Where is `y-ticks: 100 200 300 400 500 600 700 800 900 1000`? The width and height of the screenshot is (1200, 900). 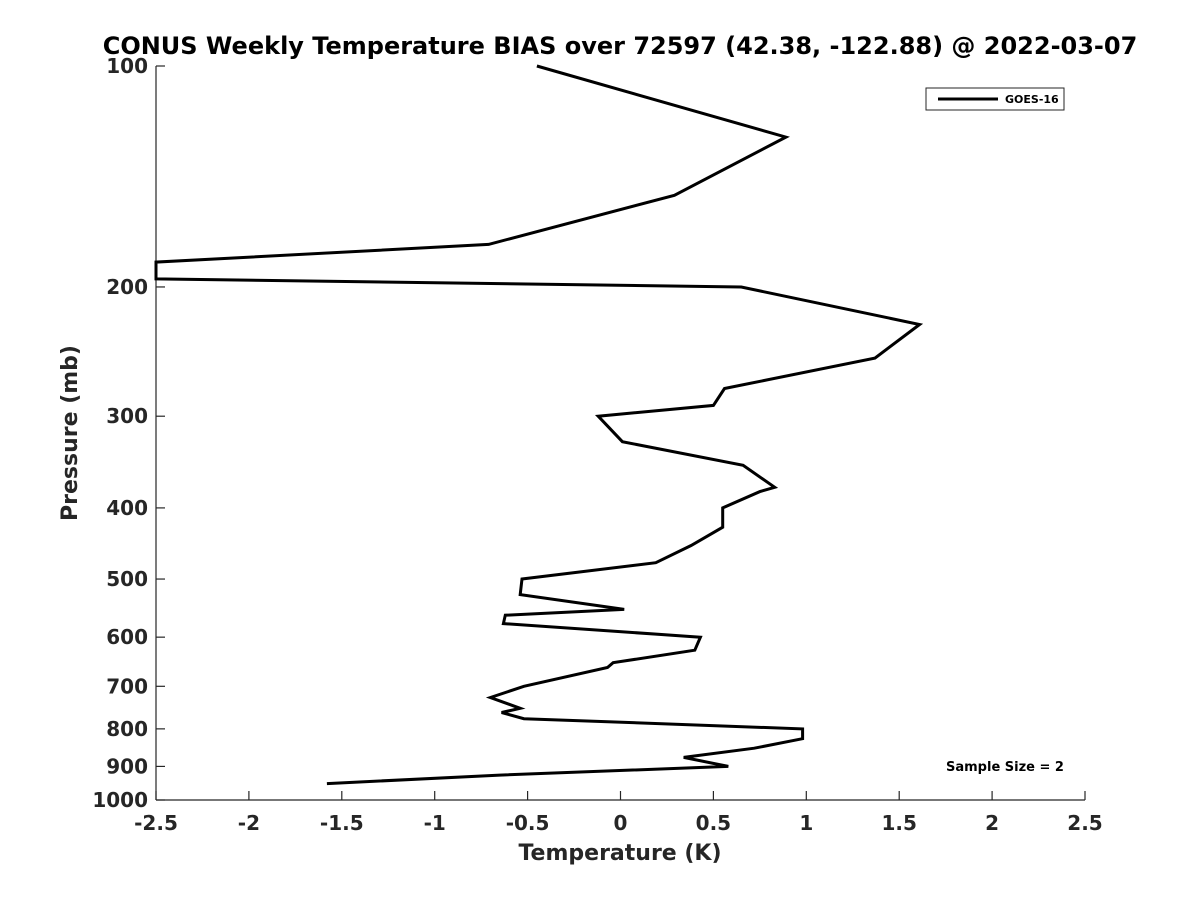
y-ticks: 100 200 300 400 500 600 700 800 900 1000 is located at coordinates (128, 433).